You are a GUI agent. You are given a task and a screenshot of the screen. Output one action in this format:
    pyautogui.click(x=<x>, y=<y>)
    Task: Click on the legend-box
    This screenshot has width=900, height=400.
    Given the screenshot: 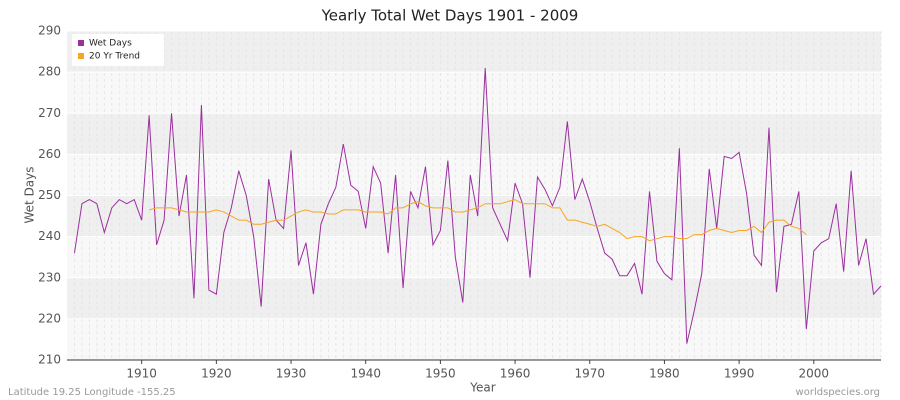 What is the action you would take?
    pyautogui.click(x=118, y=50)
    